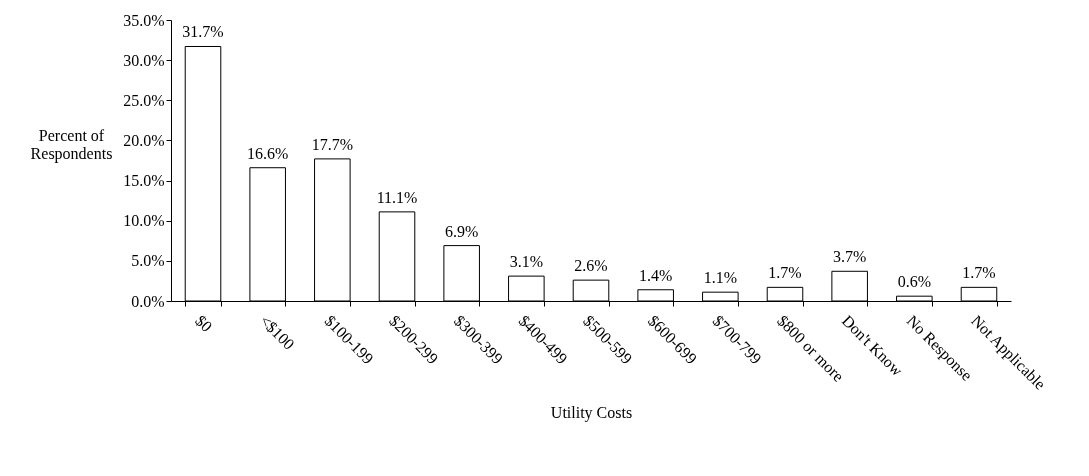  Describe the element at coordinates (144, 20) in the screenshot. I see `y-tick-label: 35.0%` at that location.